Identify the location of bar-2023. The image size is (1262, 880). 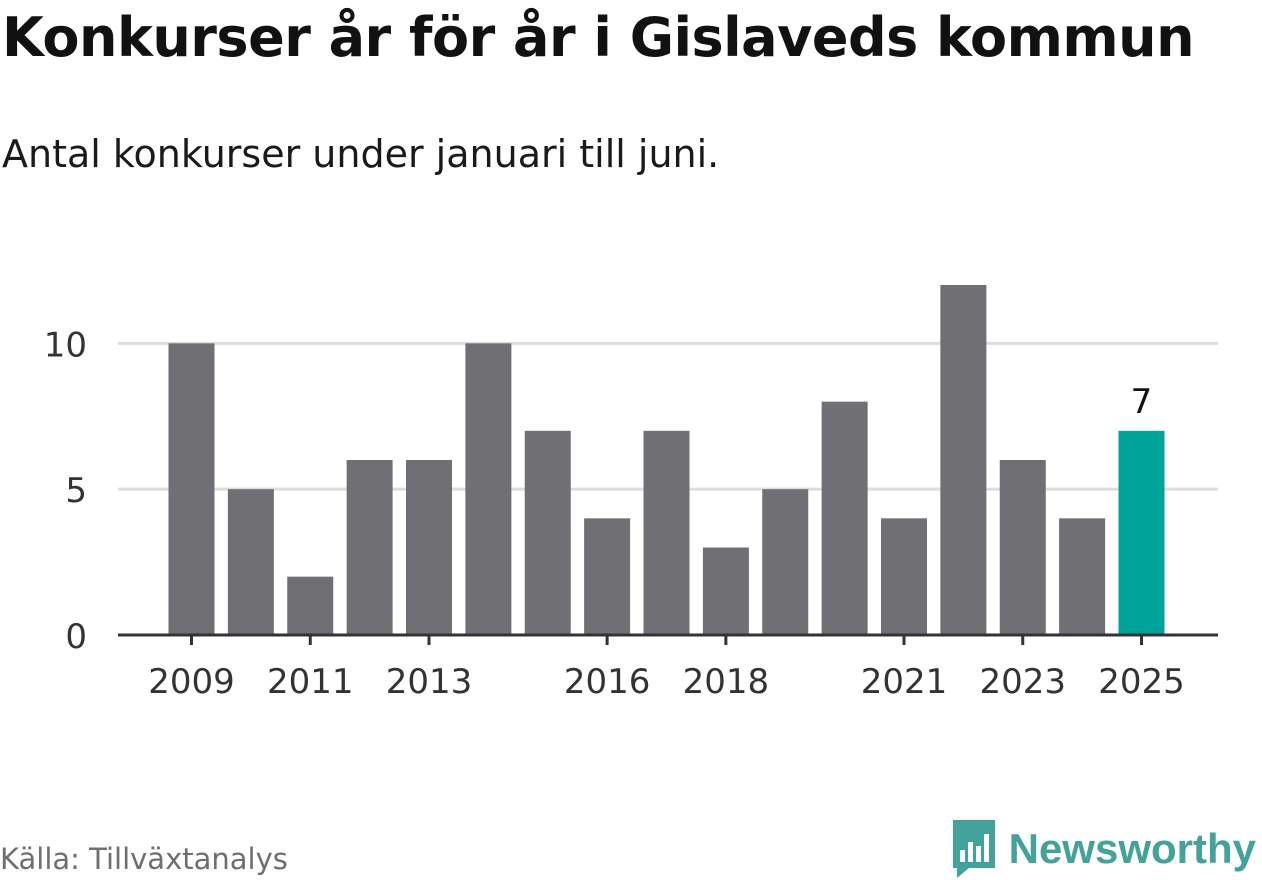
(1022, 547).